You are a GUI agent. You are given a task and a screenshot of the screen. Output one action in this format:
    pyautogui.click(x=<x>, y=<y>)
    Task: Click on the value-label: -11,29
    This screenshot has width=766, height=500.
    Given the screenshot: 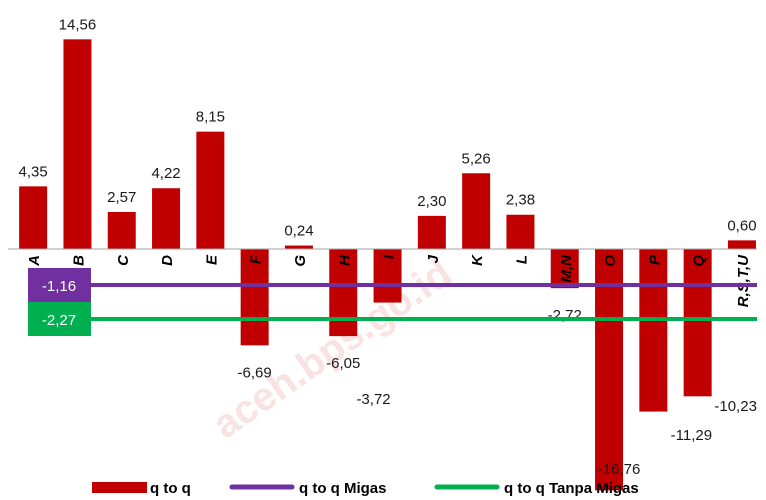 What is the action you would take?
    pyautogui.click(x=691, y=435)
    